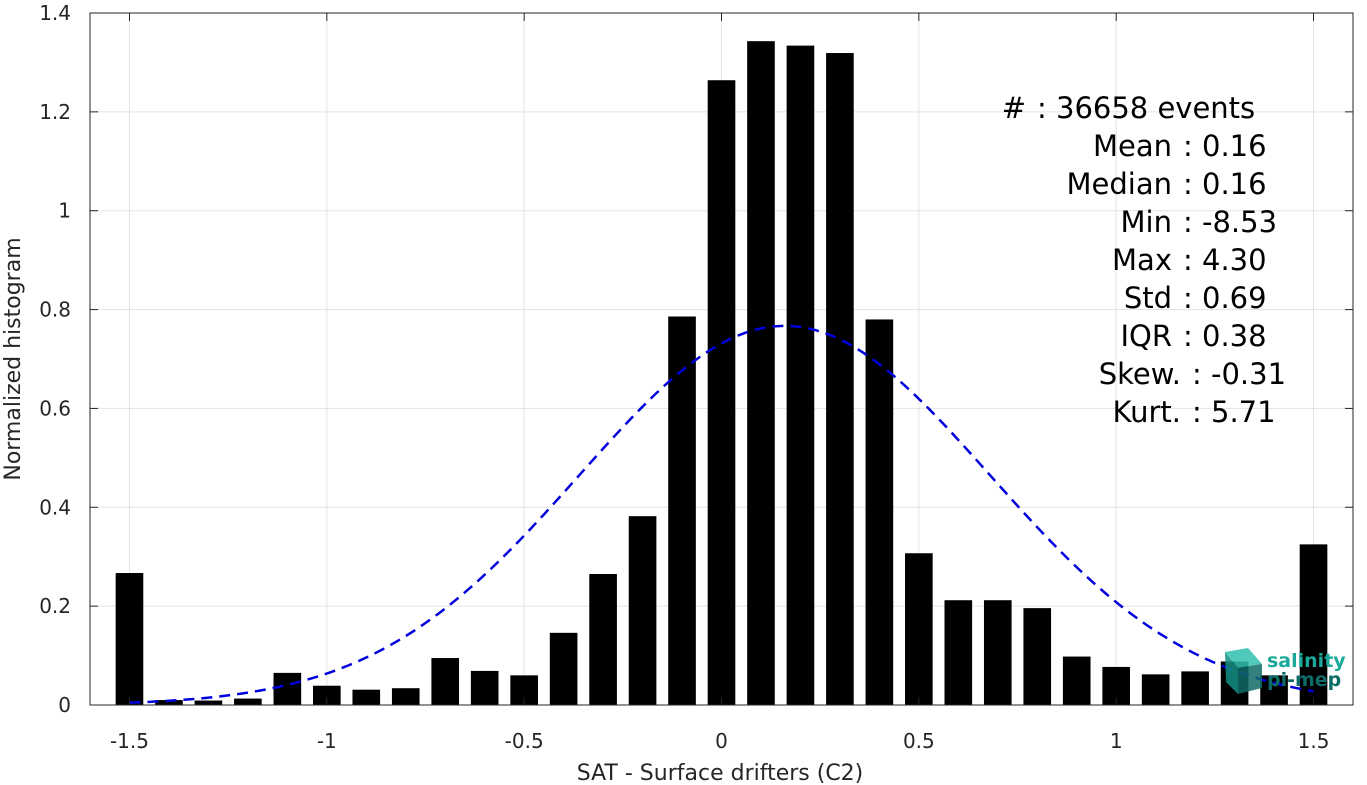  What do you see at coordinates (1146, 108) in the screenshot?
I see `stat-value: : 36658 events` at bounding box center [1146, 108].